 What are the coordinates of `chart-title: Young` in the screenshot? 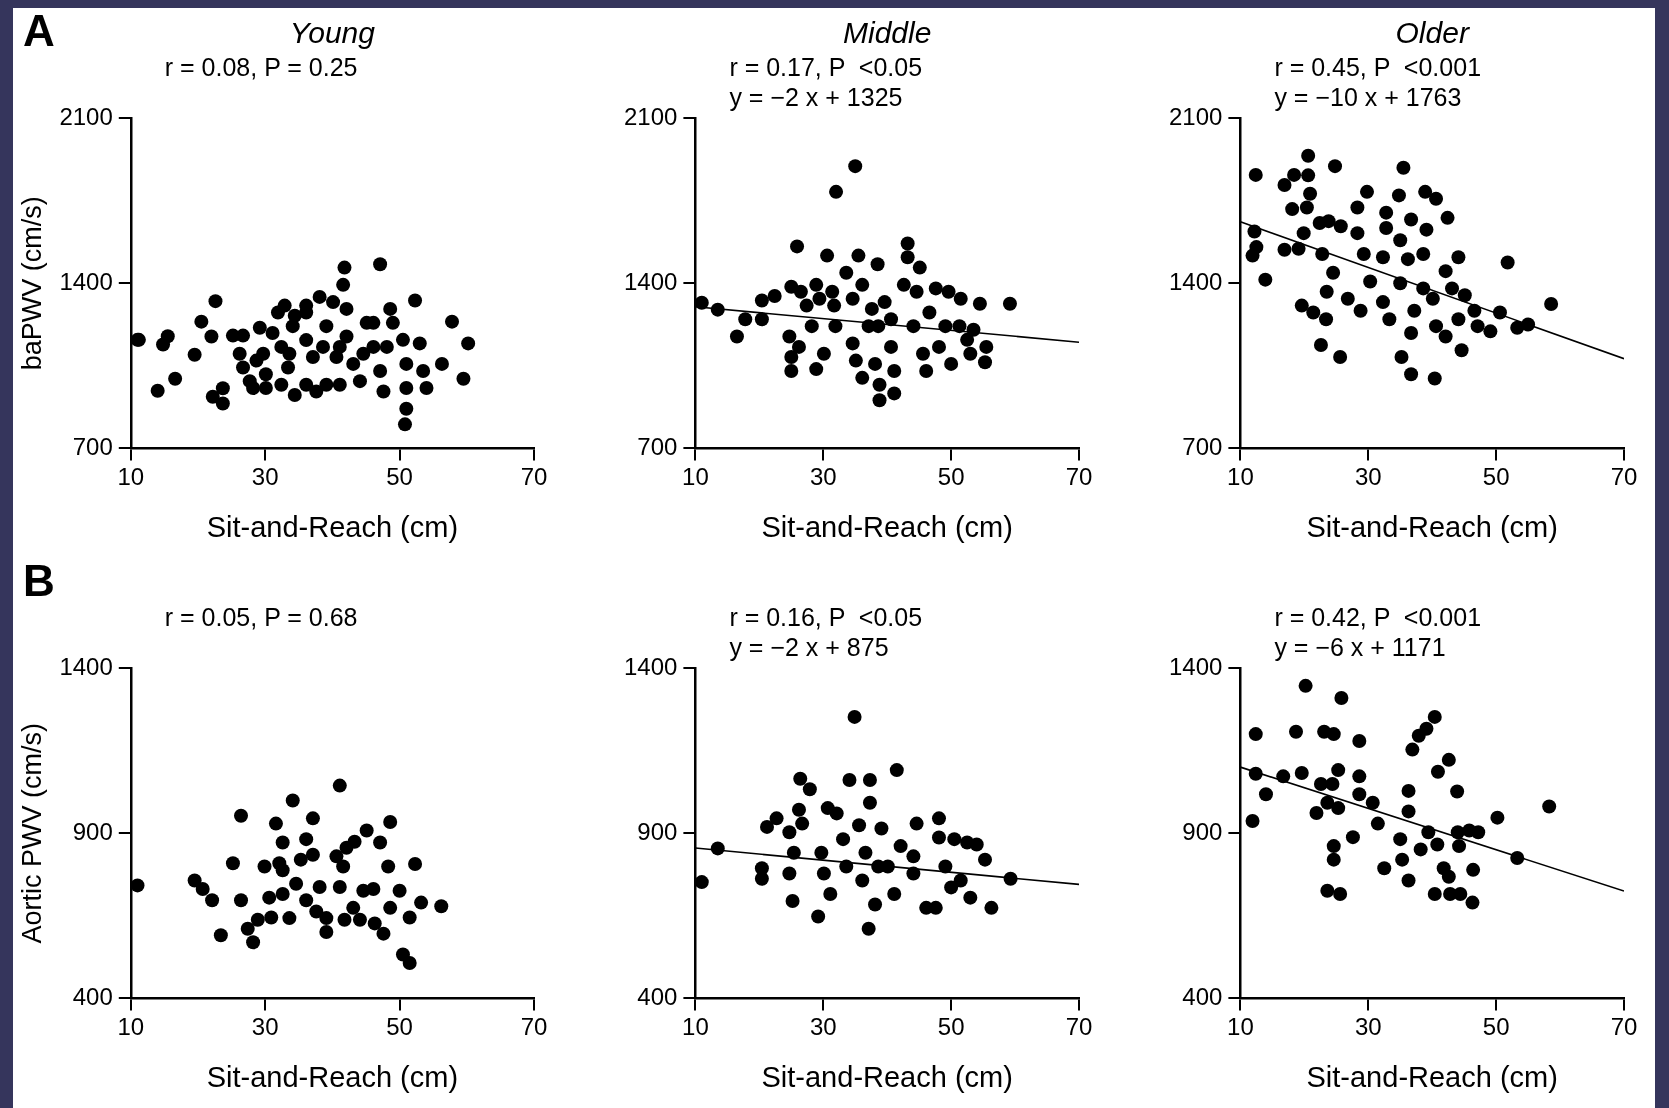 It's located at (332, 33).